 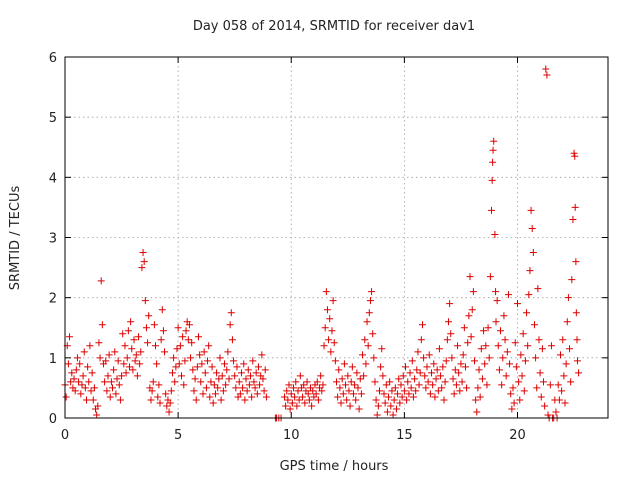 What do you see at coordinates (53, 178) in the screenshot?
I see `y-tick-label: 4` at bounding box center [53, 178].